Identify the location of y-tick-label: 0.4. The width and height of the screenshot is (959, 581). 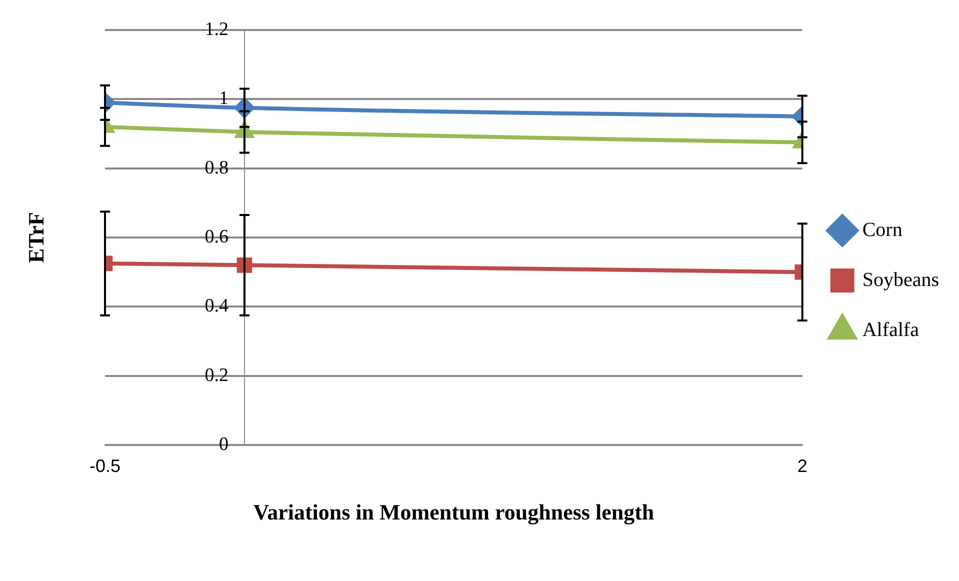
(216, 306).